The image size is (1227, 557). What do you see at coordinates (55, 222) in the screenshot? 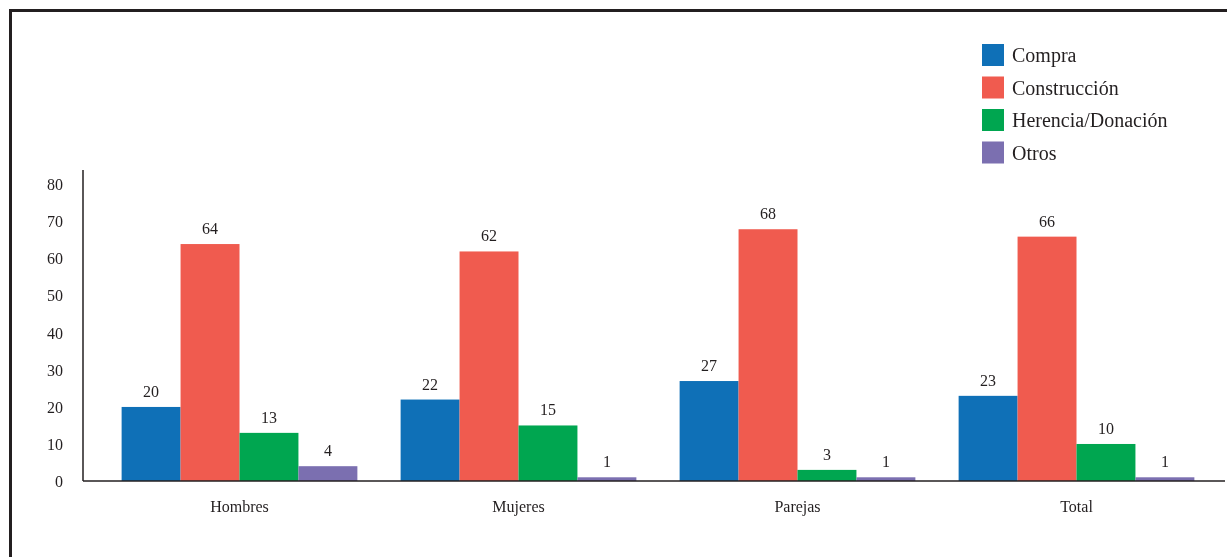
I see `y-tick-label: 70` at bounding box center [55, 222].